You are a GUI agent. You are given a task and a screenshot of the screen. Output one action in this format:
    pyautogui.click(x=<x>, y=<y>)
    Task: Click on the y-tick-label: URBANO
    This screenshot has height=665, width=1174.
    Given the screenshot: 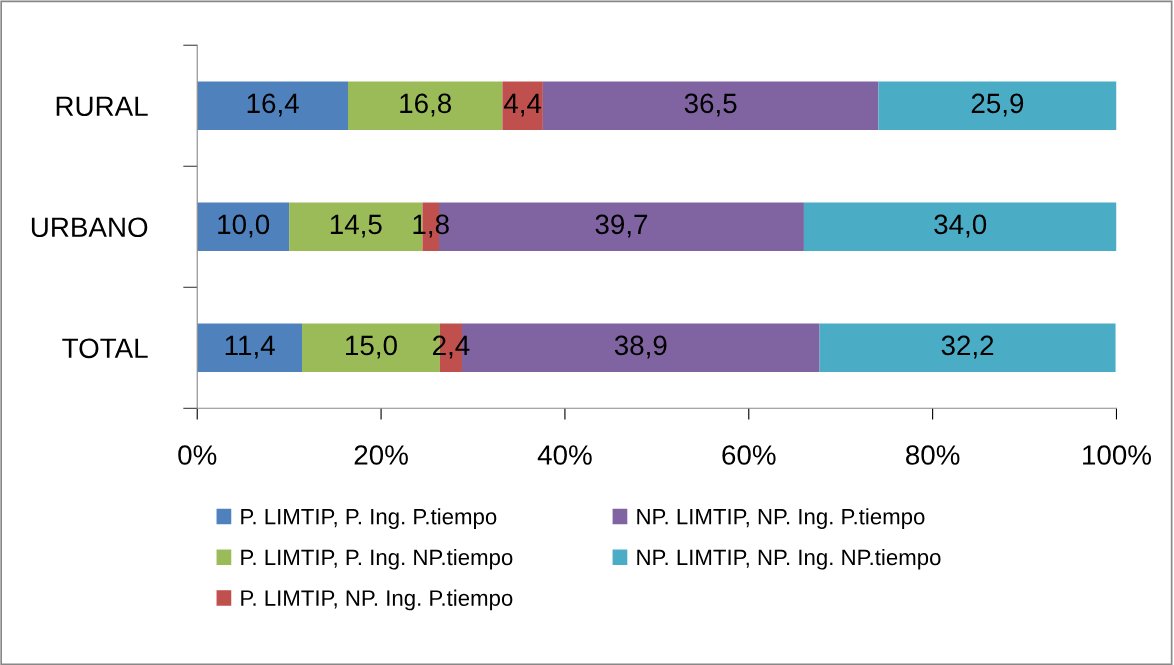 What is the action you would take?
    pyautogui.click(x=89, y=227)
    